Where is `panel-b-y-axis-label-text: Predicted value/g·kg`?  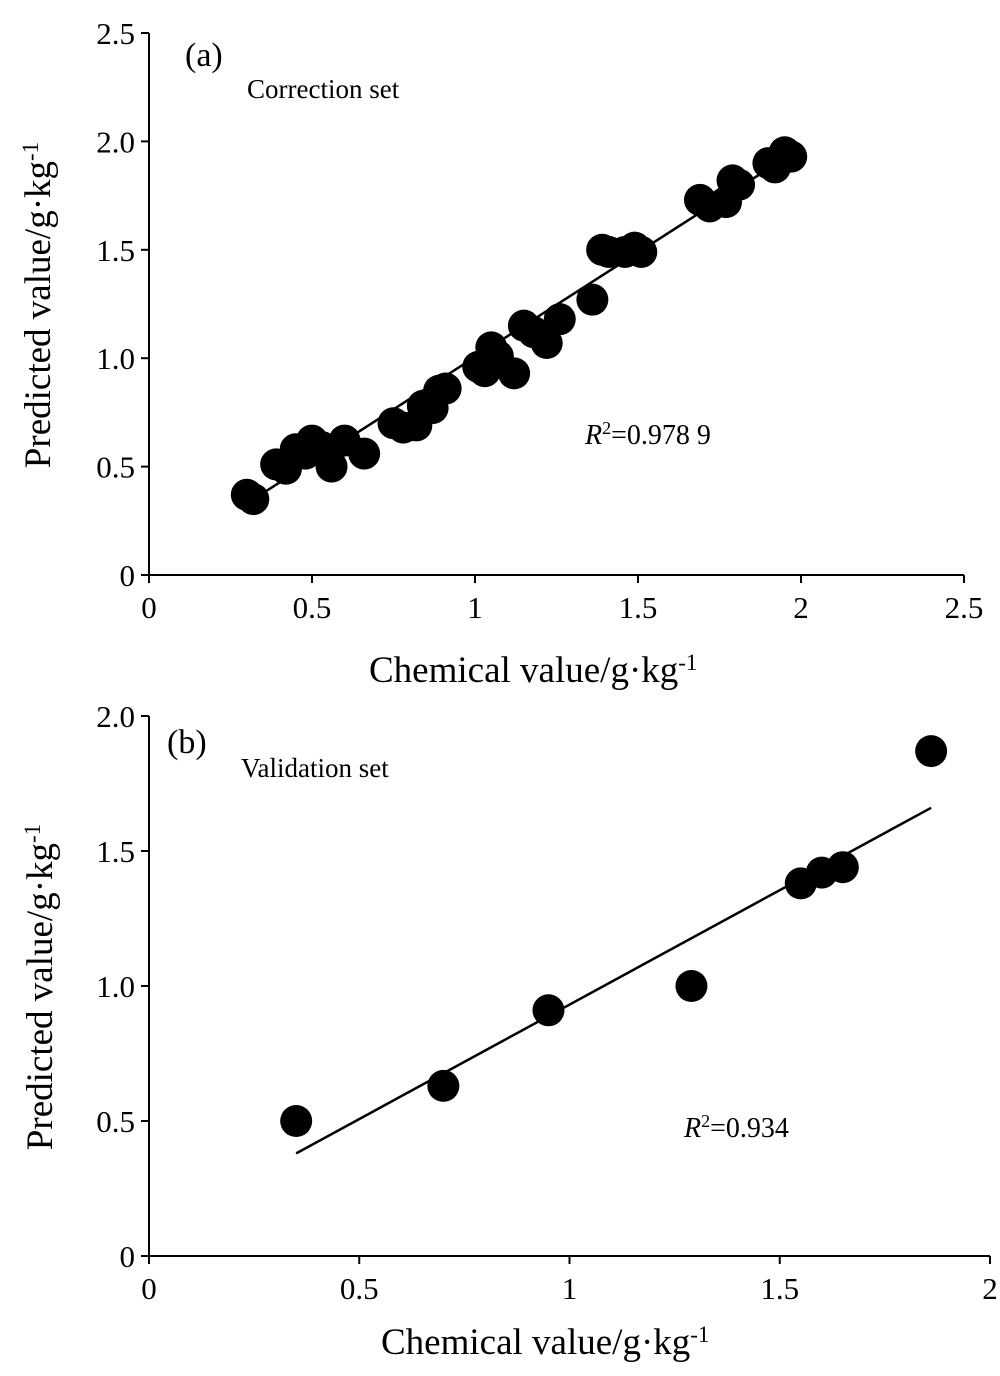 panel-b-y-axis-label-text: Predicted value/g·kg is located at coordinates (40, 996).